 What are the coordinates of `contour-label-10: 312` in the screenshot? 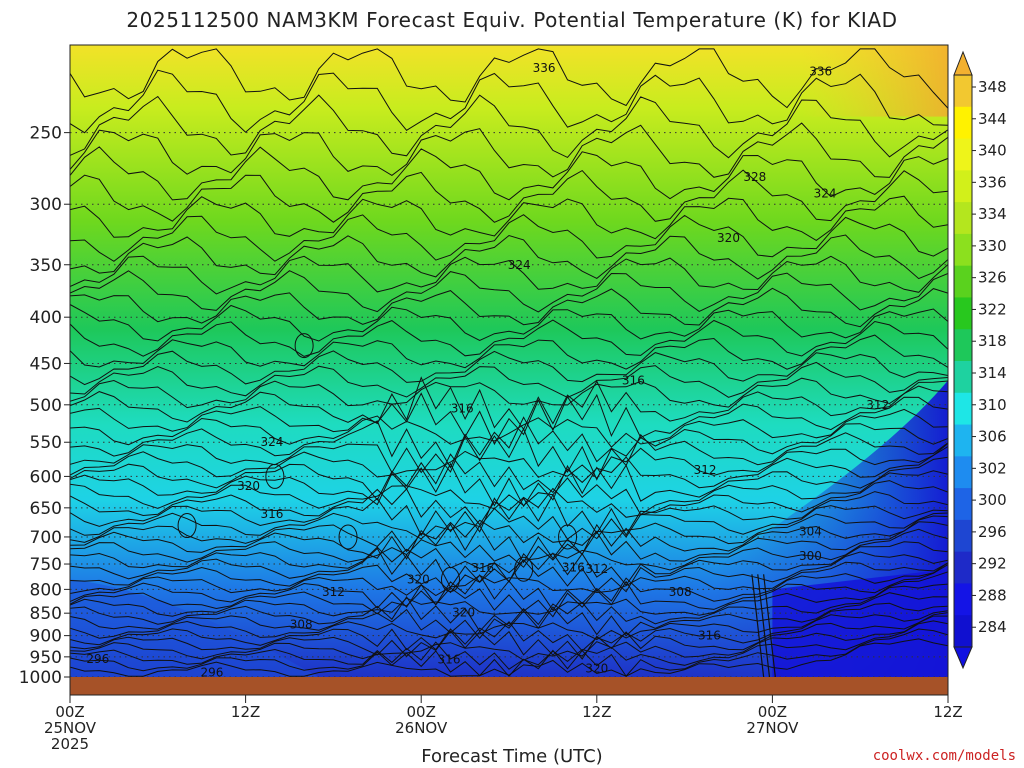 It's located at (705, 470).